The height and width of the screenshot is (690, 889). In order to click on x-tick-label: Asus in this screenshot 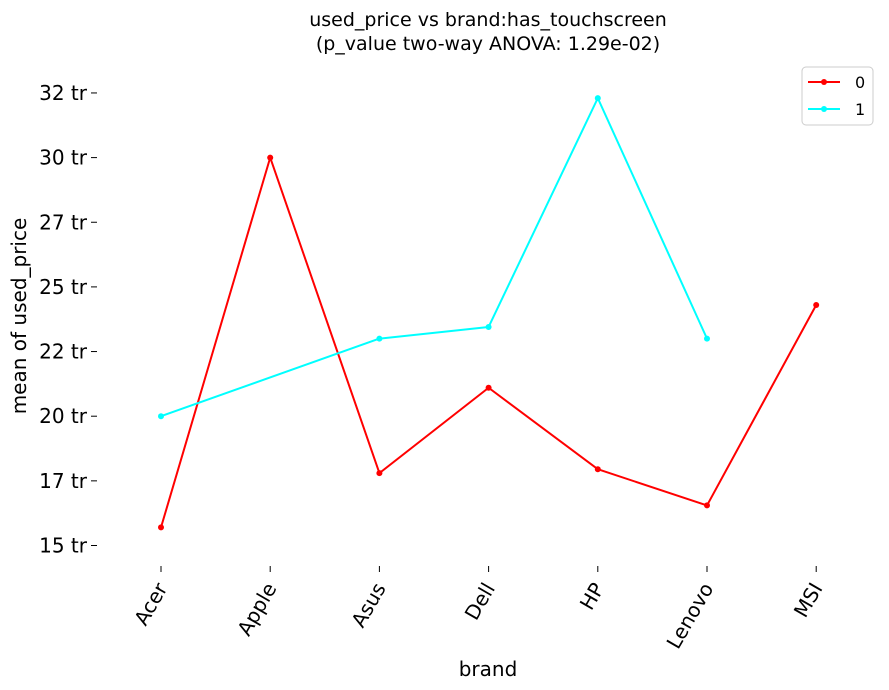, I will do `click(368, 605)`.